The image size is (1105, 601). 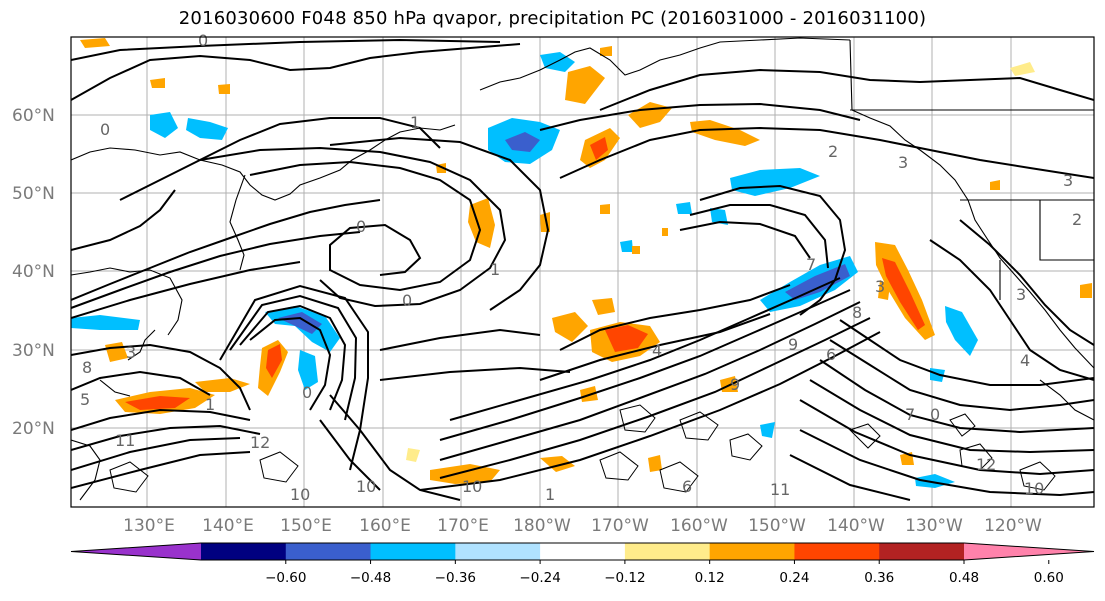 What do you see at coordinates (699, 526) in the screenshot?
I see `lon-label: 160°W` at bounding box center [699, 526].